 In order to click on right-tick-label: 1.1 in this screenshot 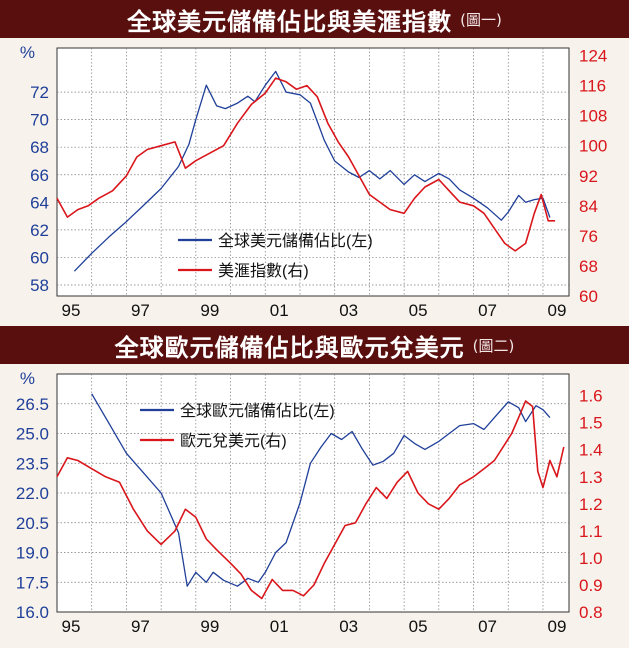, I will do `click(591, 531)`.